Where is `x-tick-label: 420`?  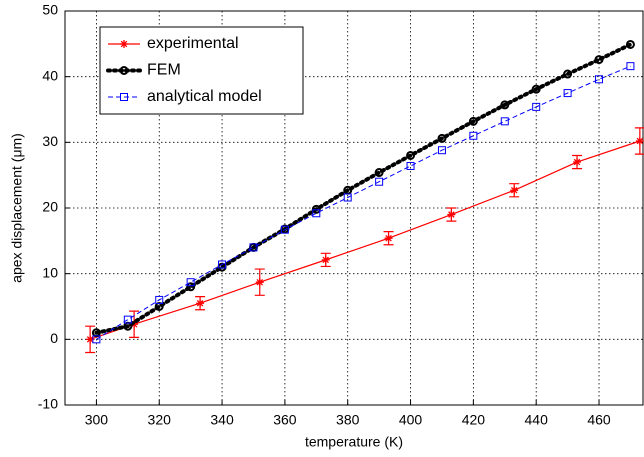
x-tick-label: 420 is located at coordinates (474, 420).